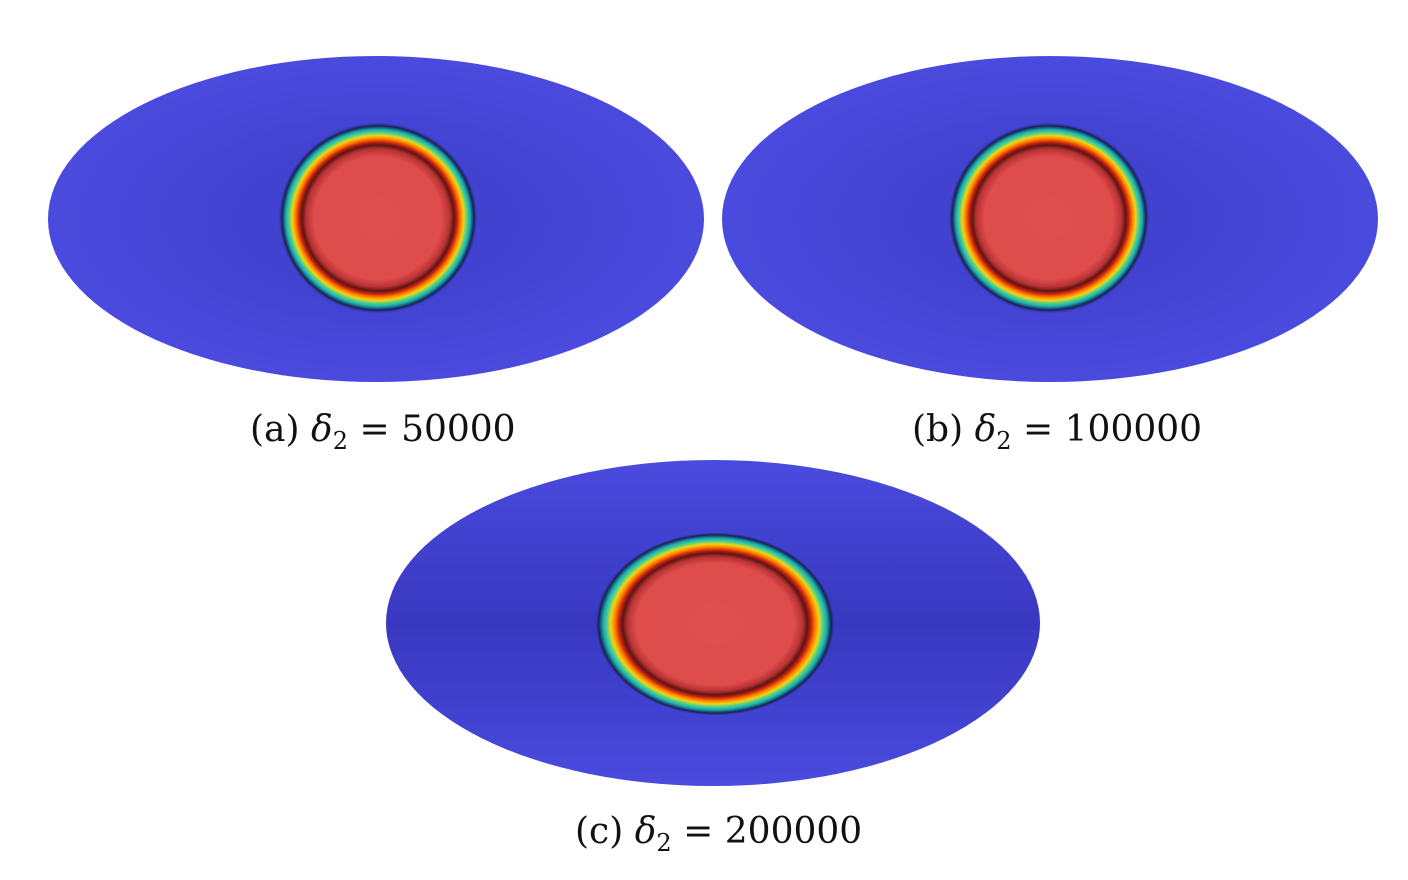 The image size is (1408, 880). I want to click on caption-b: (b) δ2 = 100000, so click(1057, 431).